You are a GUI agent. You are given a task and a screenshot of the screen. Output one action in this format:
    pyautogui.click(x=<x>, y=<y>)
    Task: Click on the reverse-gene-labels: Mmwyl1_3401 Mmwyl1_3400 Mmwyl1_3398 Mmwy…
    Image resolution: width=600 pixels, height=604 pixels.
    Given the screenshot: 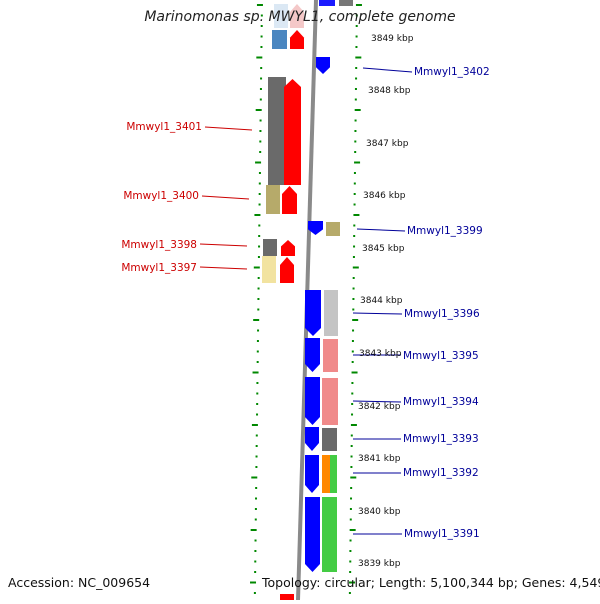 What is the action you would take?
    pyautogui.click(x=161, y=197)
    